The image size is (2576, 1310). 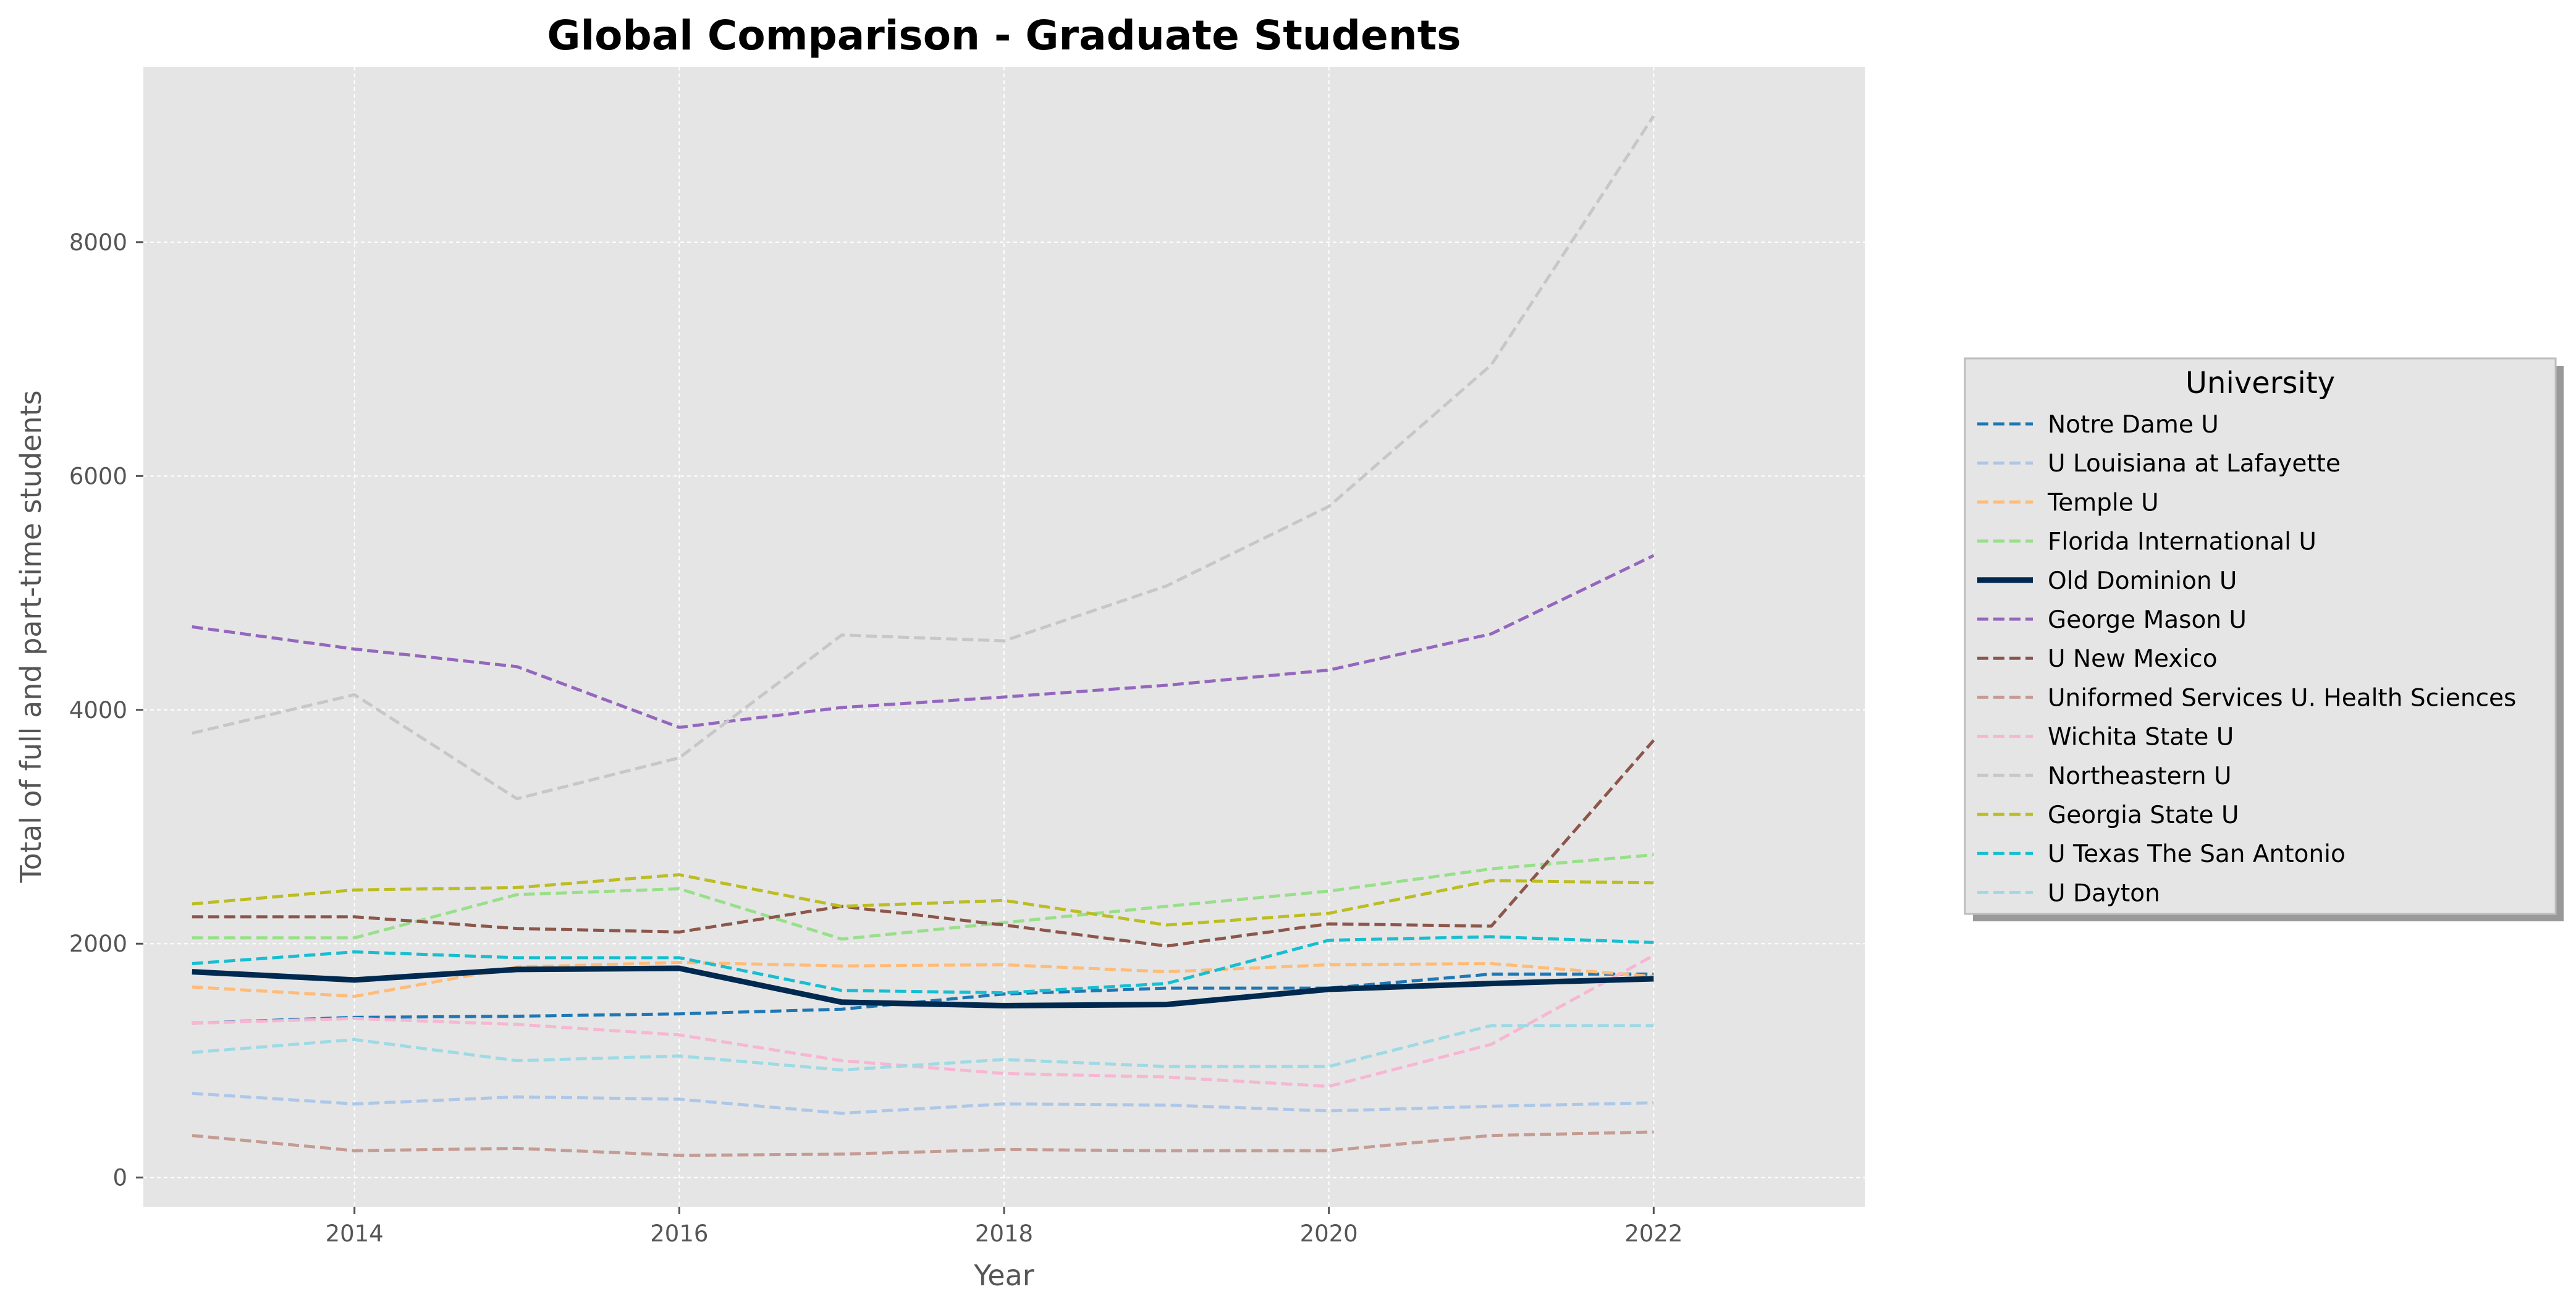 What do you see at coordinates (355, 1233) in the screenshot?
I see `x-tick-label-0: 2014` at bounding box center [355, 1233].